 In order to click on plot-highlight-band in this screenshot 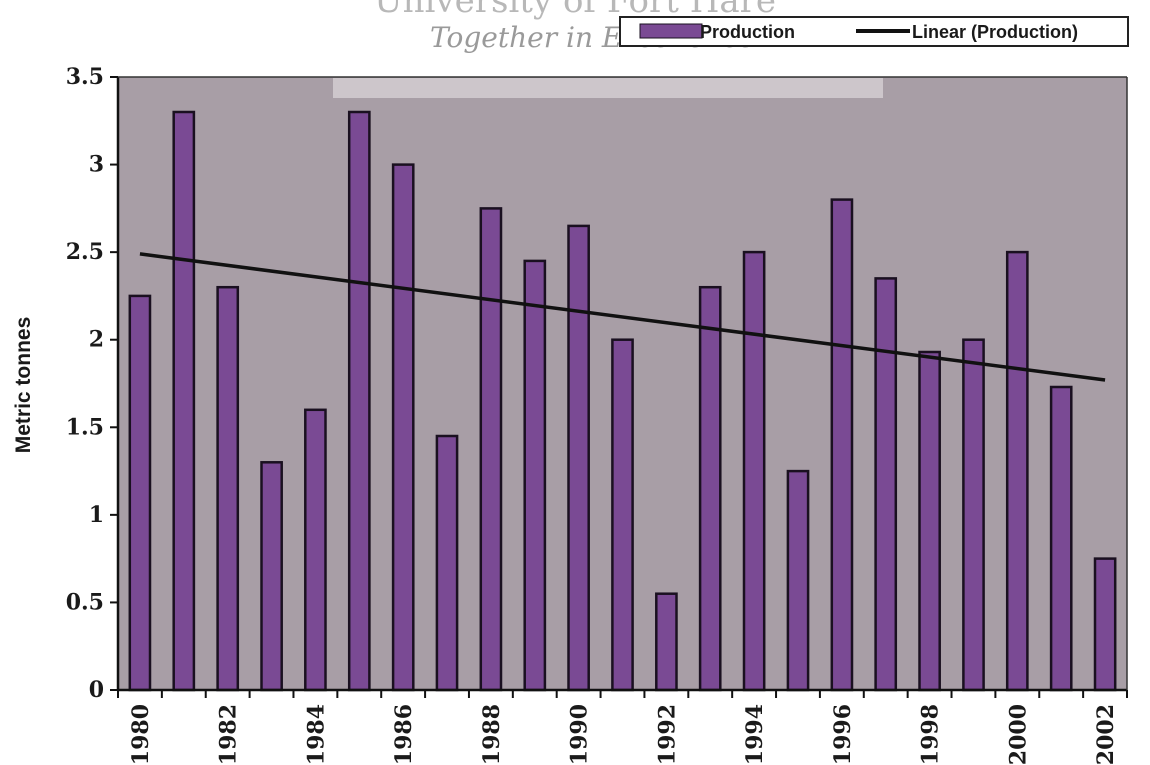, I will do `click(608, 88)`.